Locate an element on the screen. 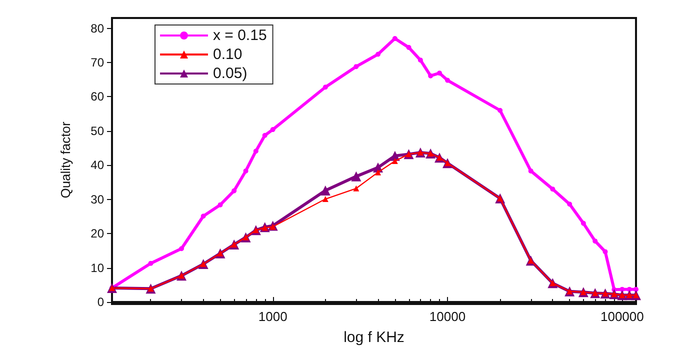  y-tick-label: 20 is located at coordinates (97, 233).